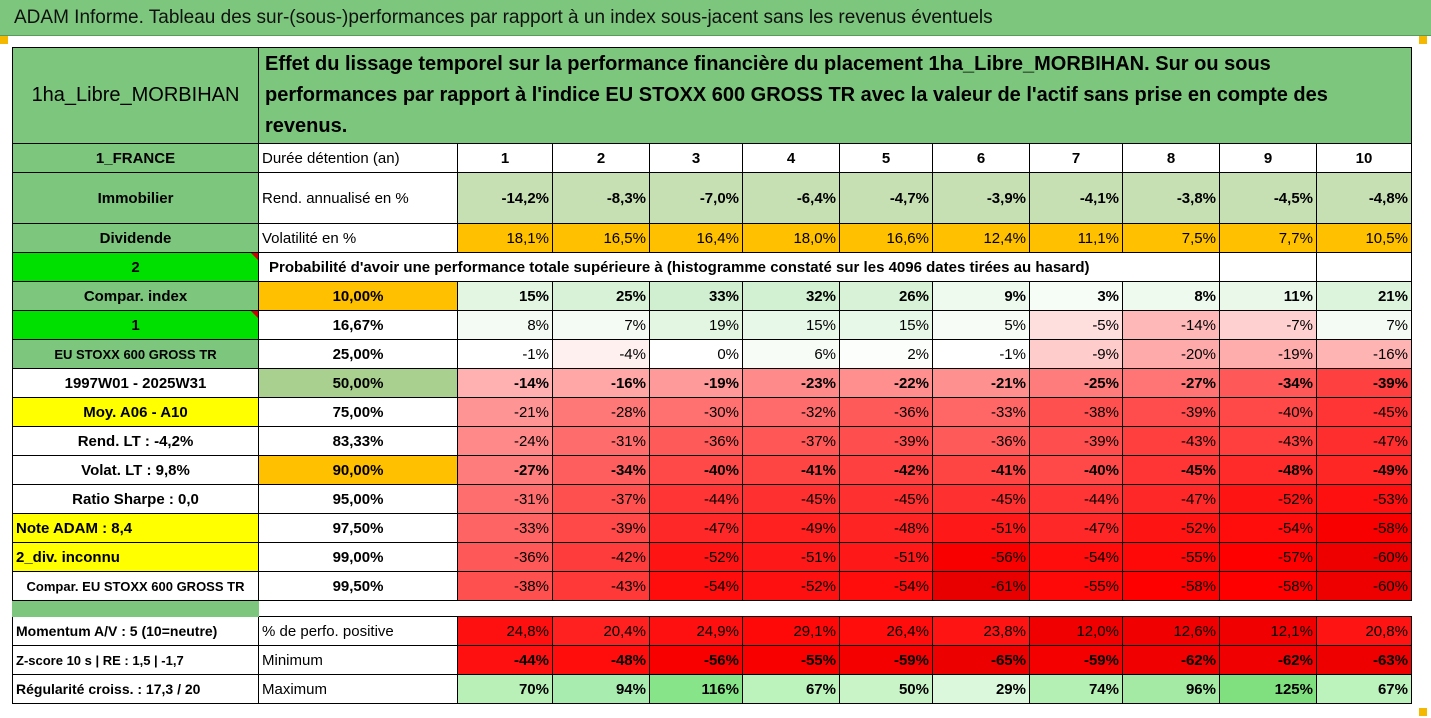 This screenshot has width=1431, height=718. Describe the element at coordinates (135, 296) in the screenshot. I see `compar-index-label: Compar. index` at that location.